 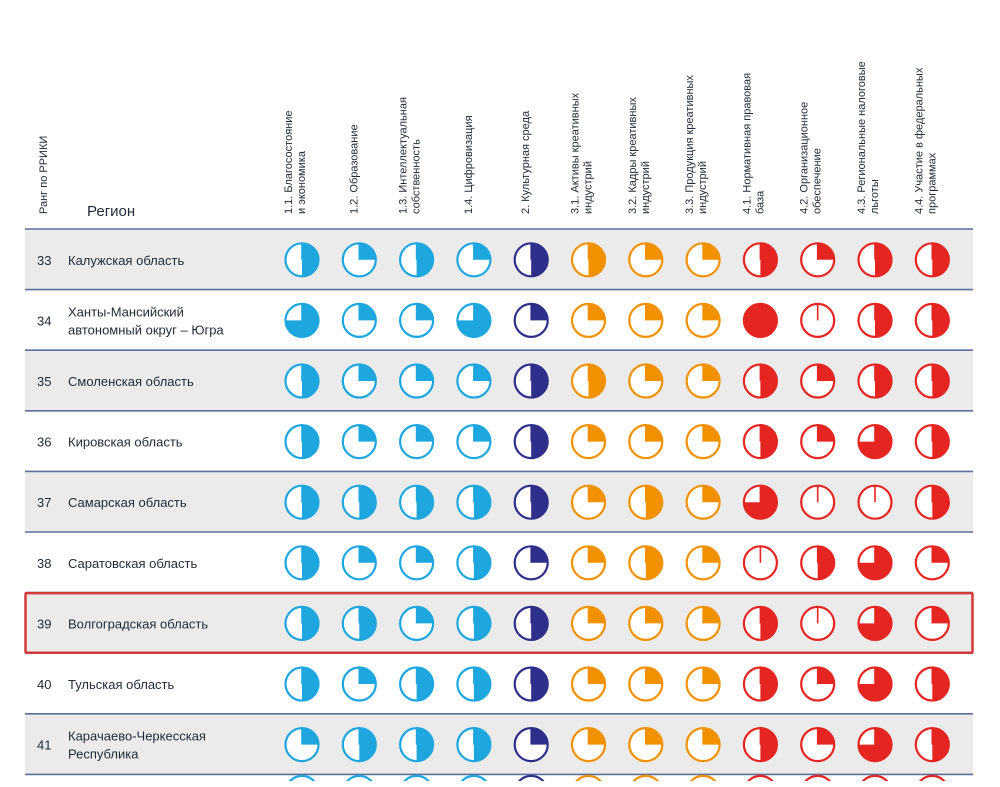 I want to click on column-header: 3.1. Активы креативных индустрий, so click(x=582, y=153).